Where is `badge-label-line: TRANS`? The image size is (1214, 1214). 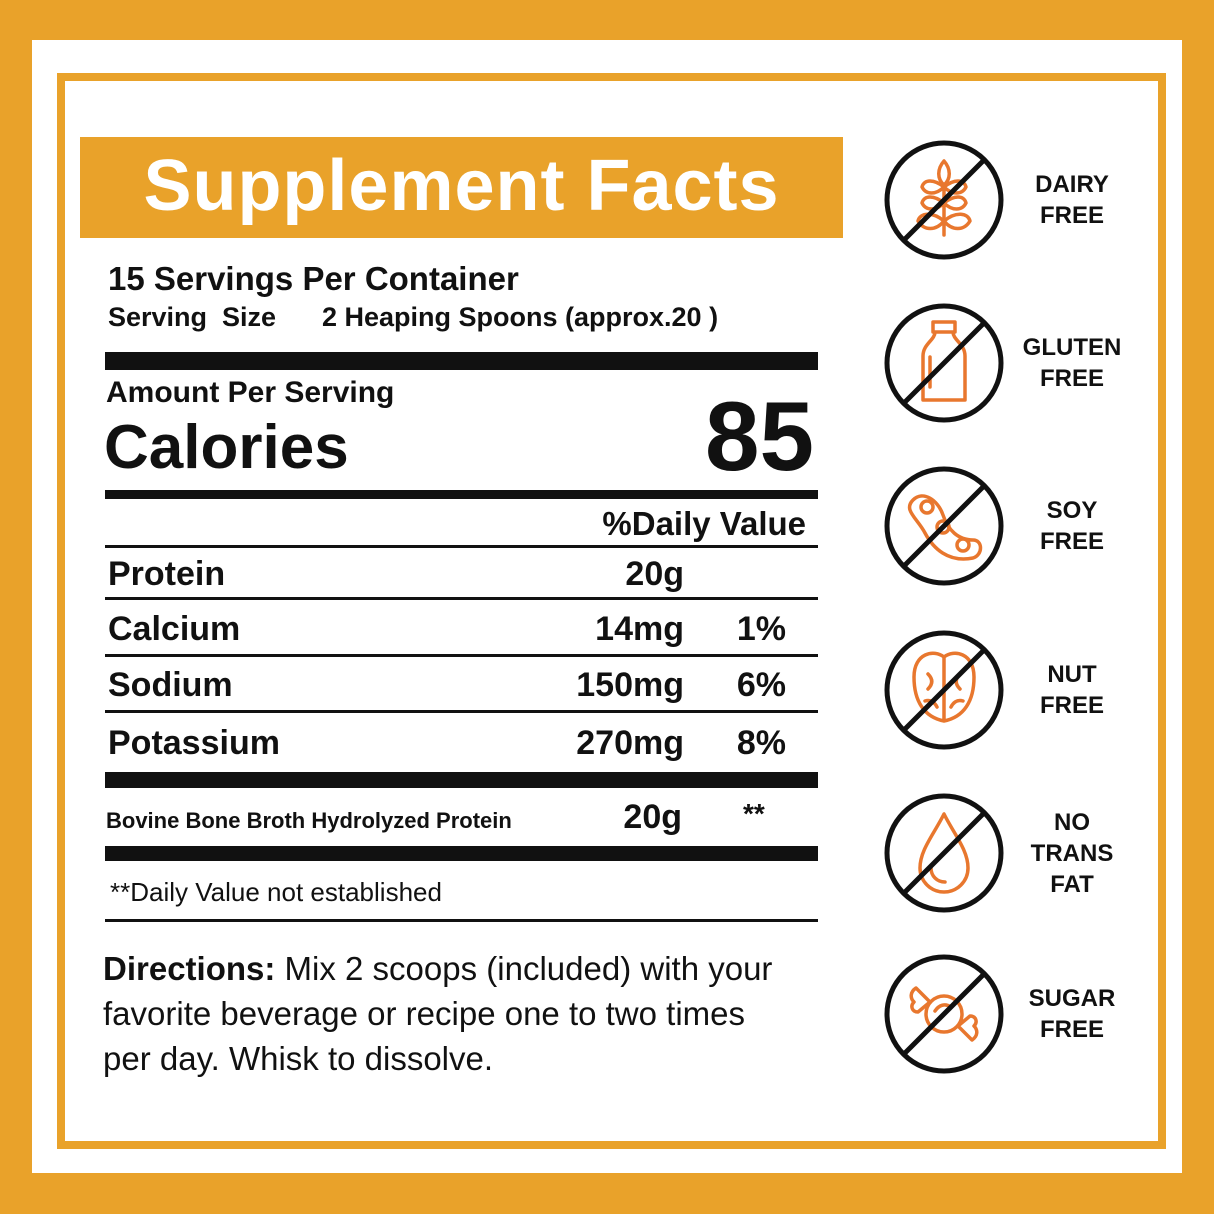 badge-label-line: TRANS is located at coordinates (1072, 853).